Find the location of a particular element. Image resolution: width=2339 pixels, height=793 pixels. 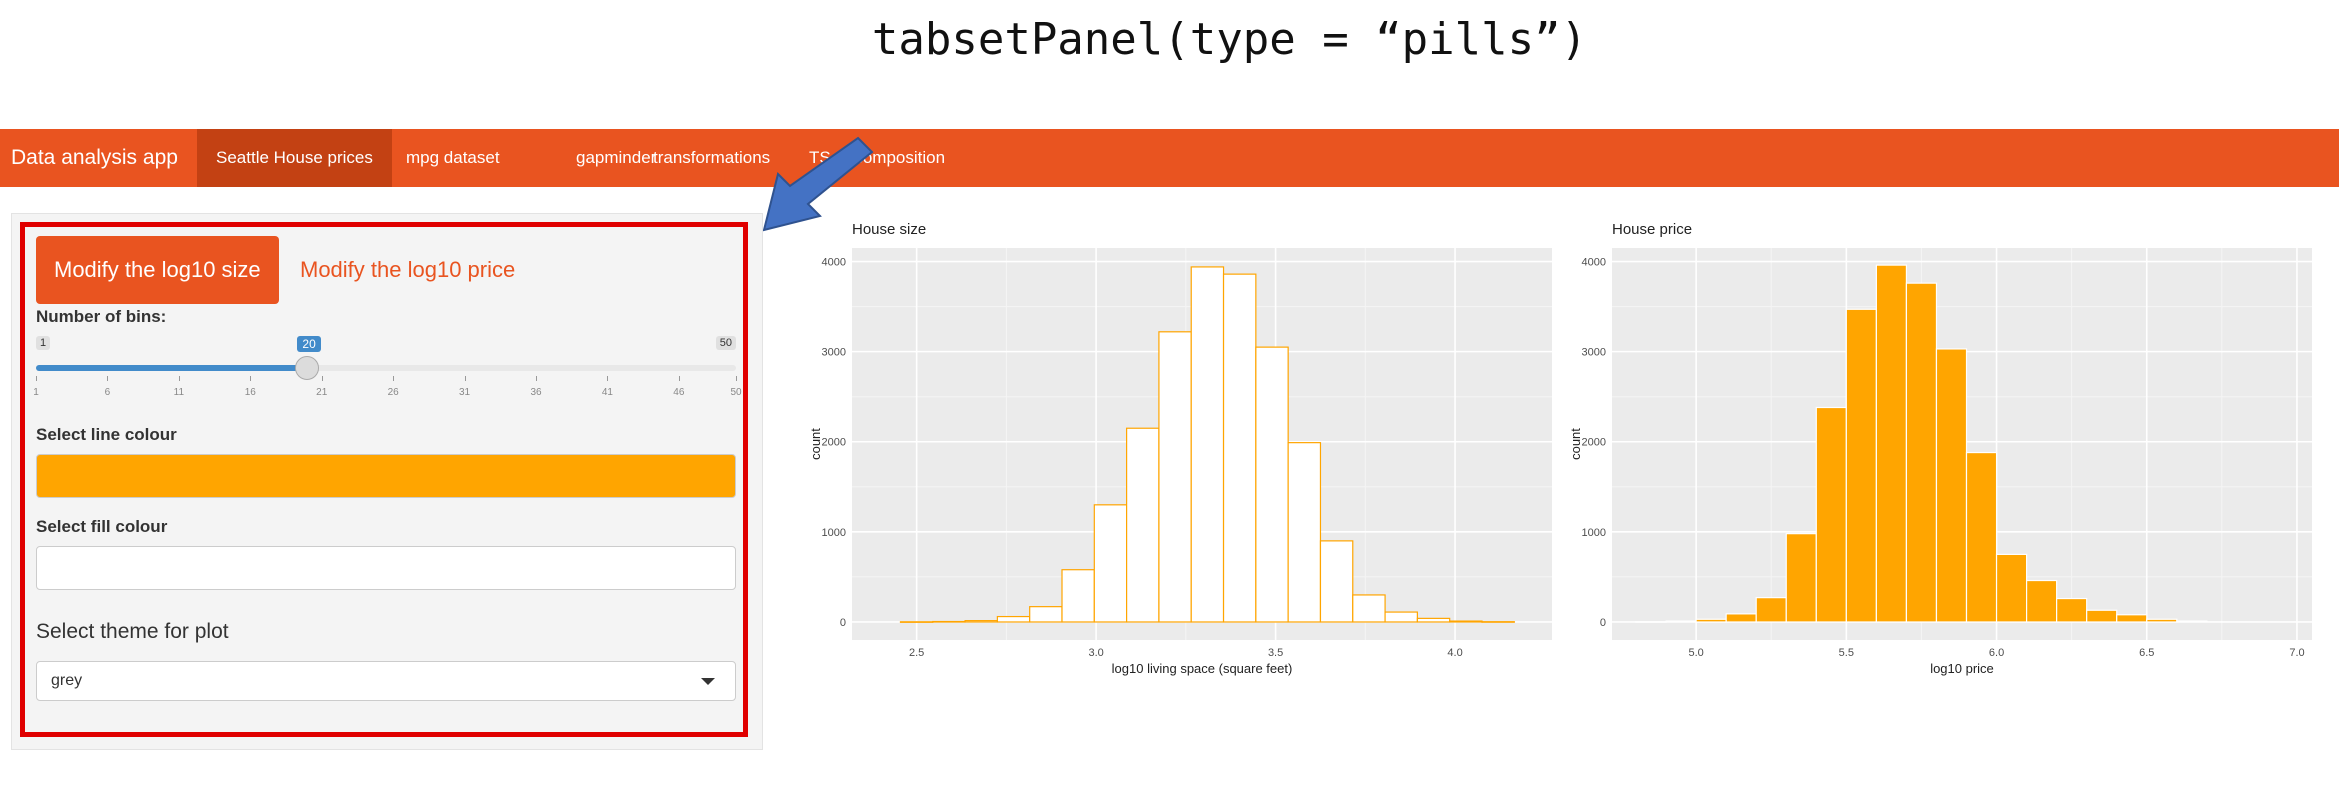

slider-tick-label: 36 is located at coordinates (536, 392).